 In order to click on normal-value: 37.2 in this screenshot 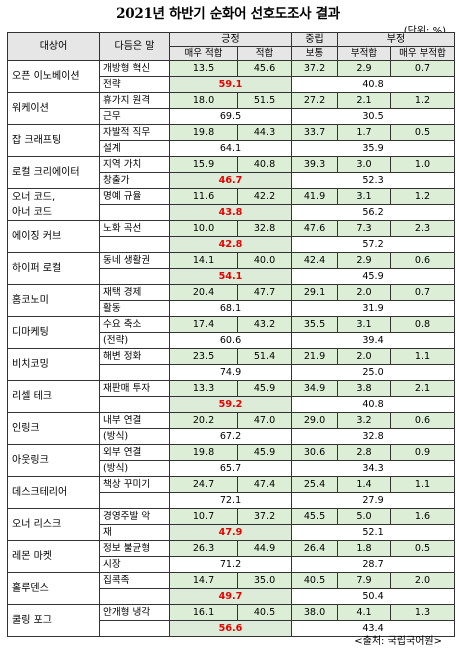, I will do `click(314, 68)`.